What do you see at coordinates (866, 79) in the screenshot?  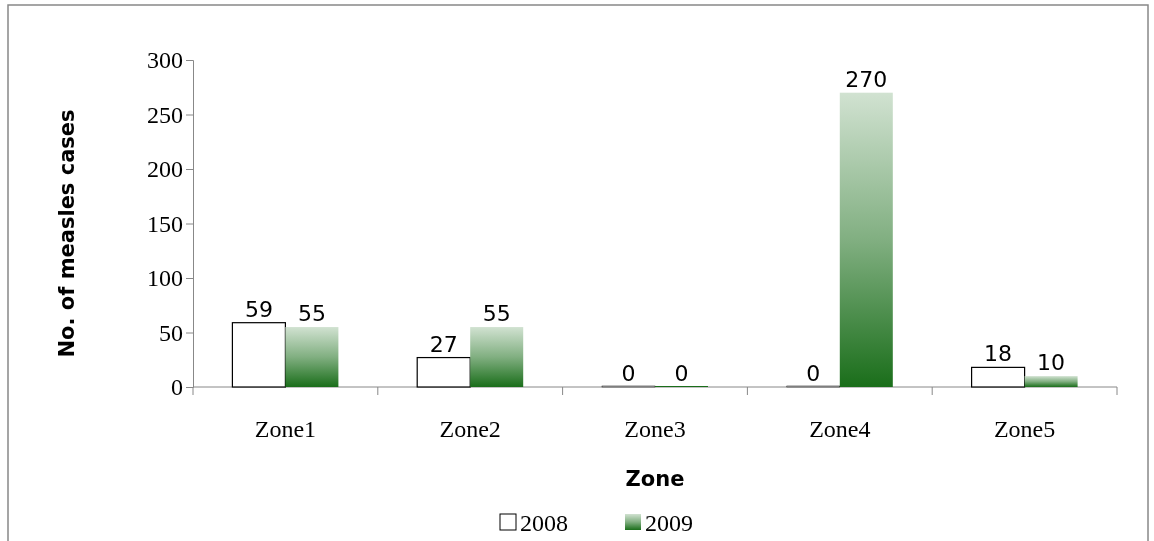 I see `data-label: 270` at bounding box center [866, 79].